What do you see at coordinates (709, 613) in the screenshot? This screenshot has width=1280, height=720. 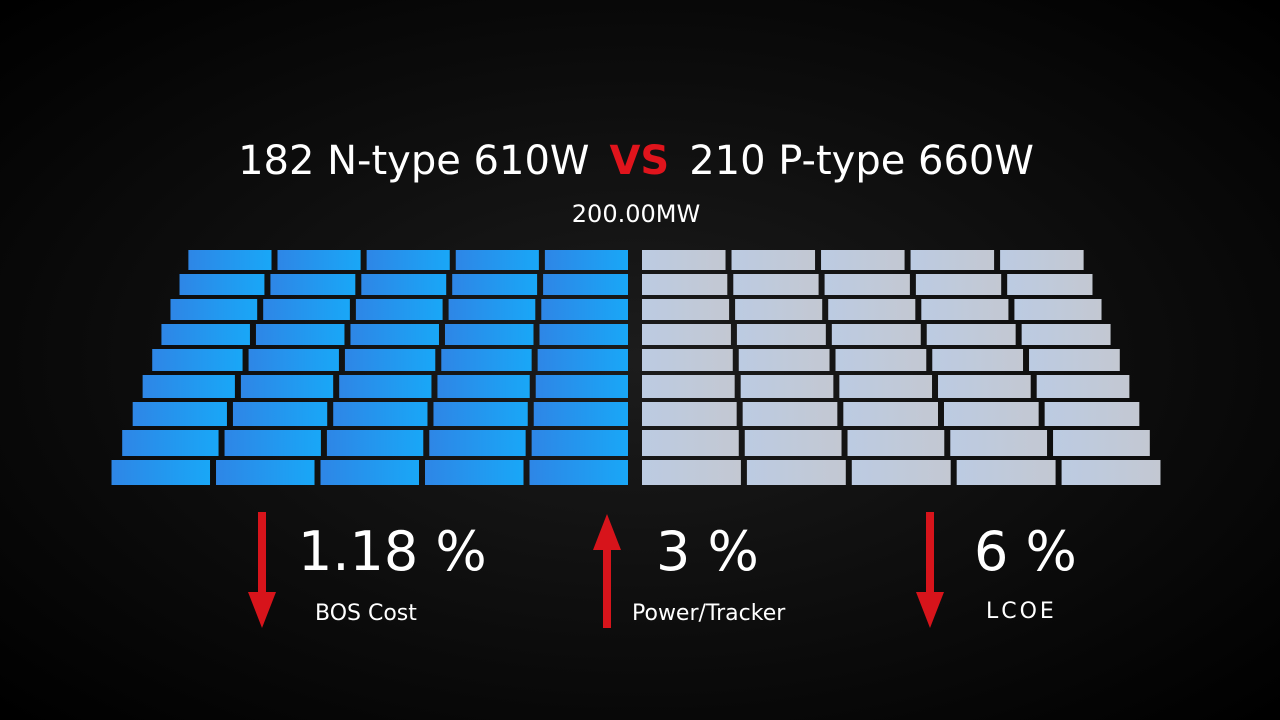 I see `metric-label: Power/Tracker` at bounding box center [709, 613].